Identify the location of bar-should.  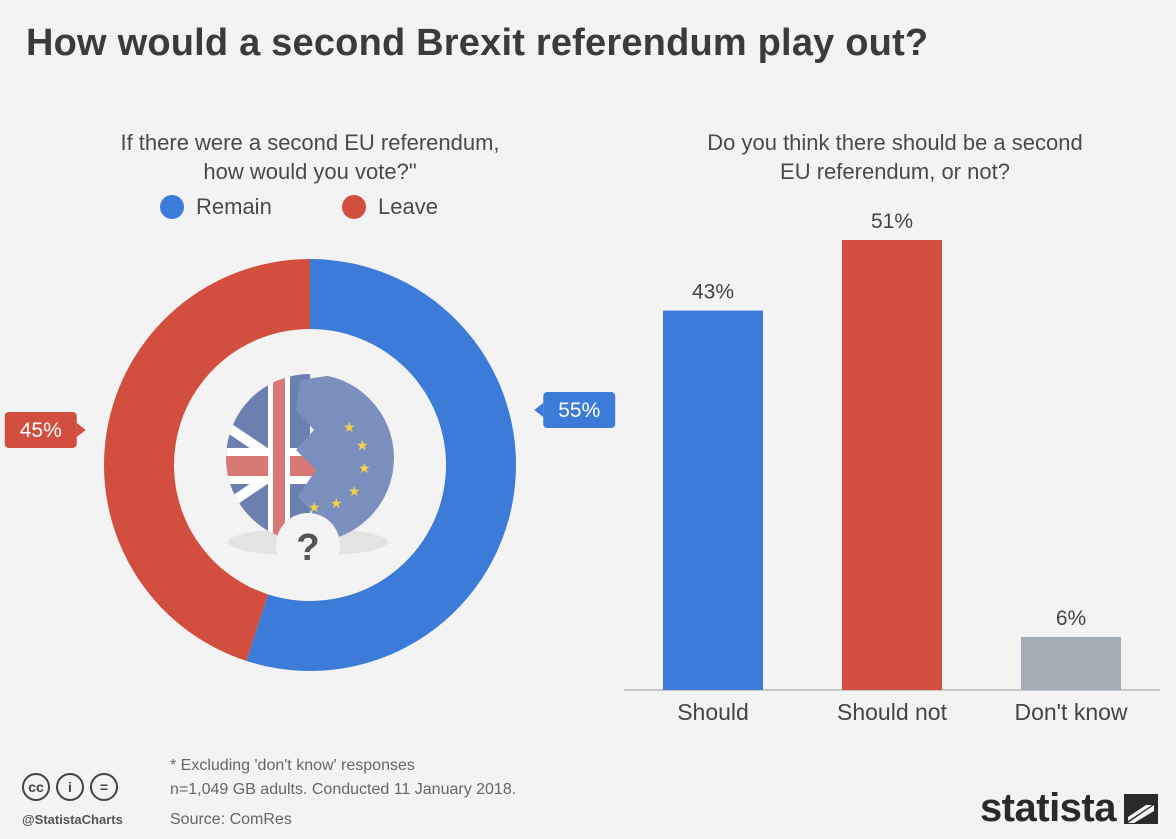
(713, 500).